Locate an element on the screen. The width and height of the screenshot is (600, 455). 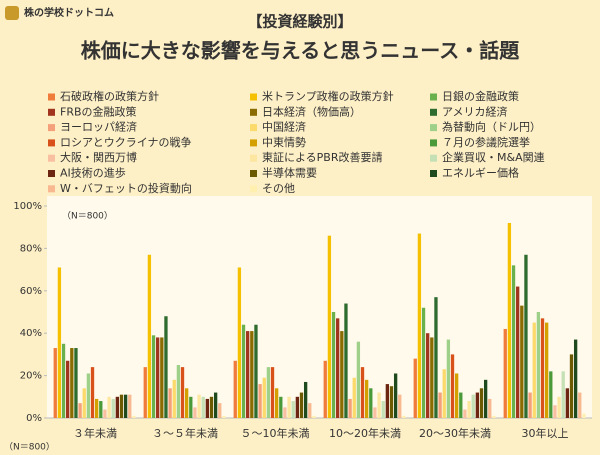
legend-label: 企業買収・M&A関連 is located at coordinates (493, 157).